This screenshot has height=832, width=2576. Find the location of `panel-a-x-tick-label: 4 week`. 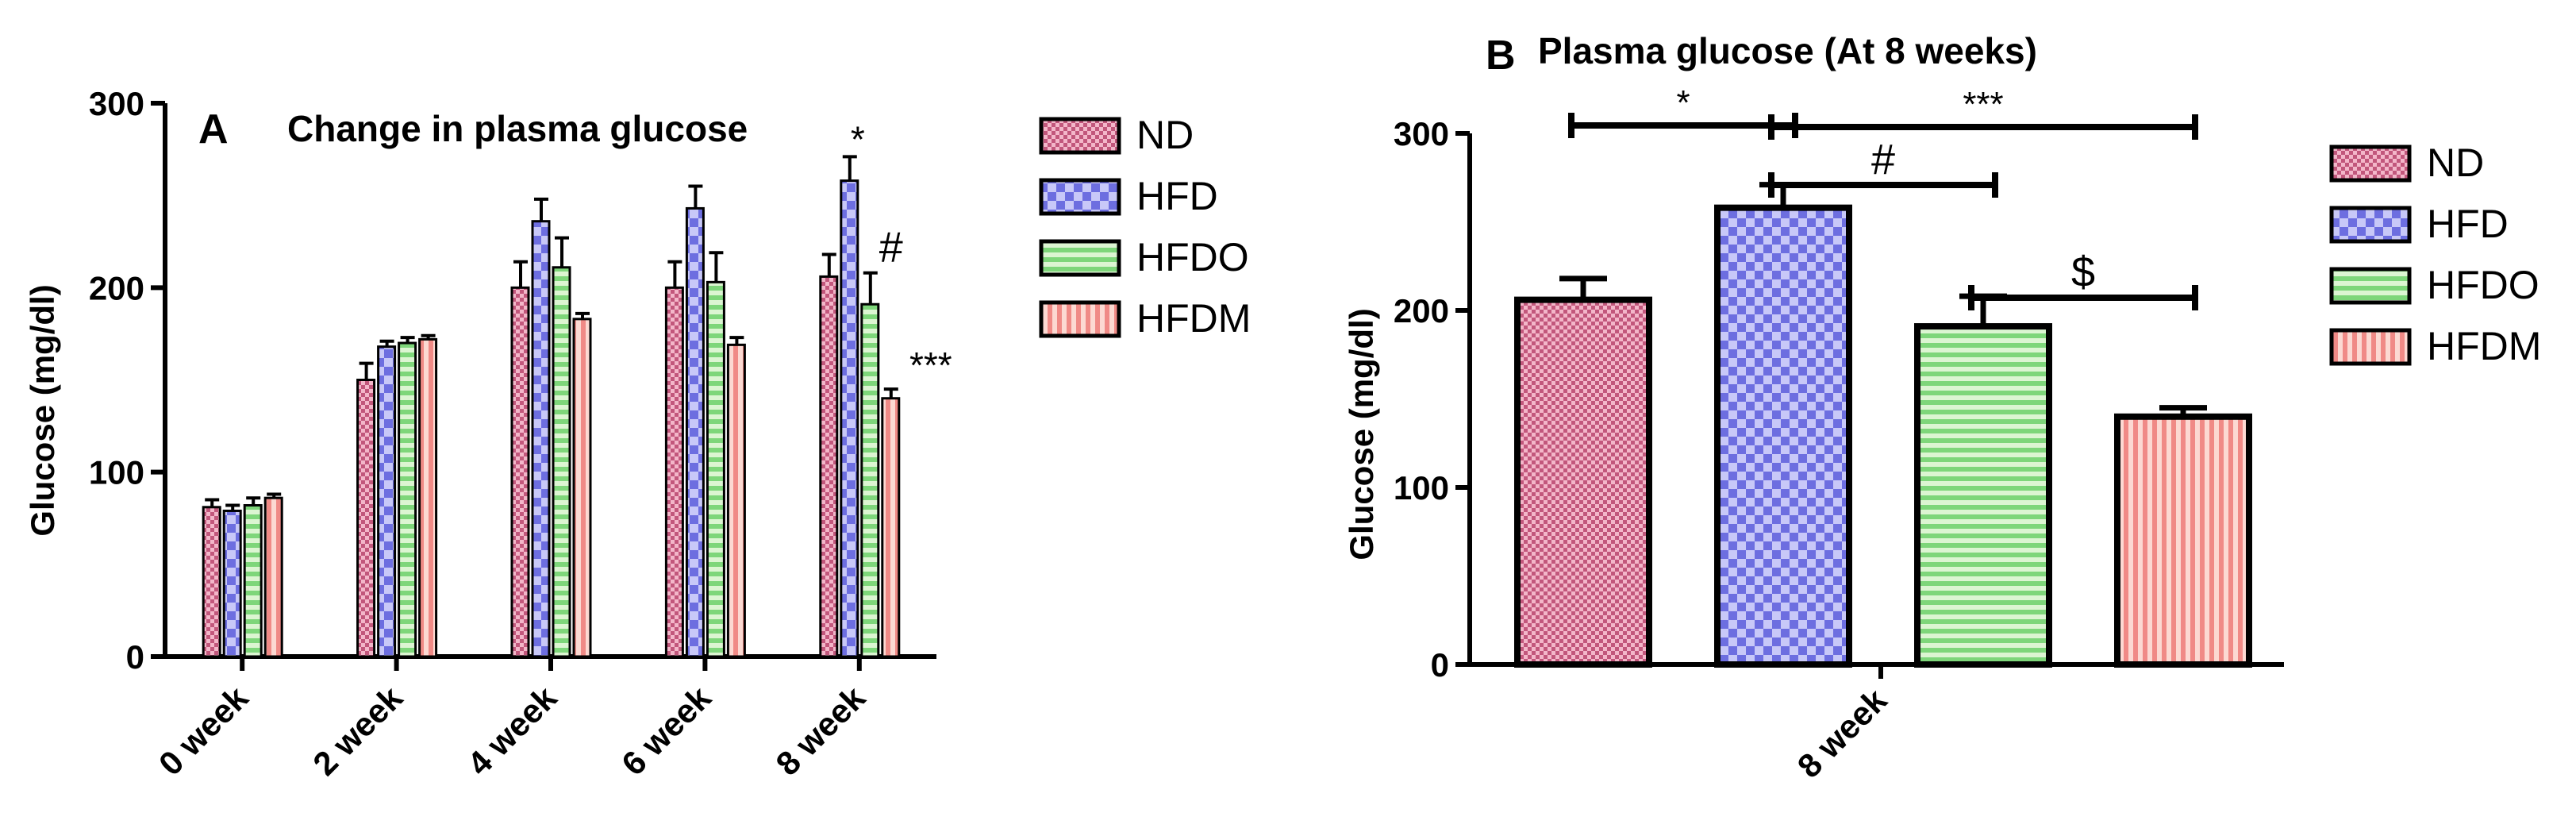

panel-a-x-tick-label: 4 week is located at coordinates (512, 731).